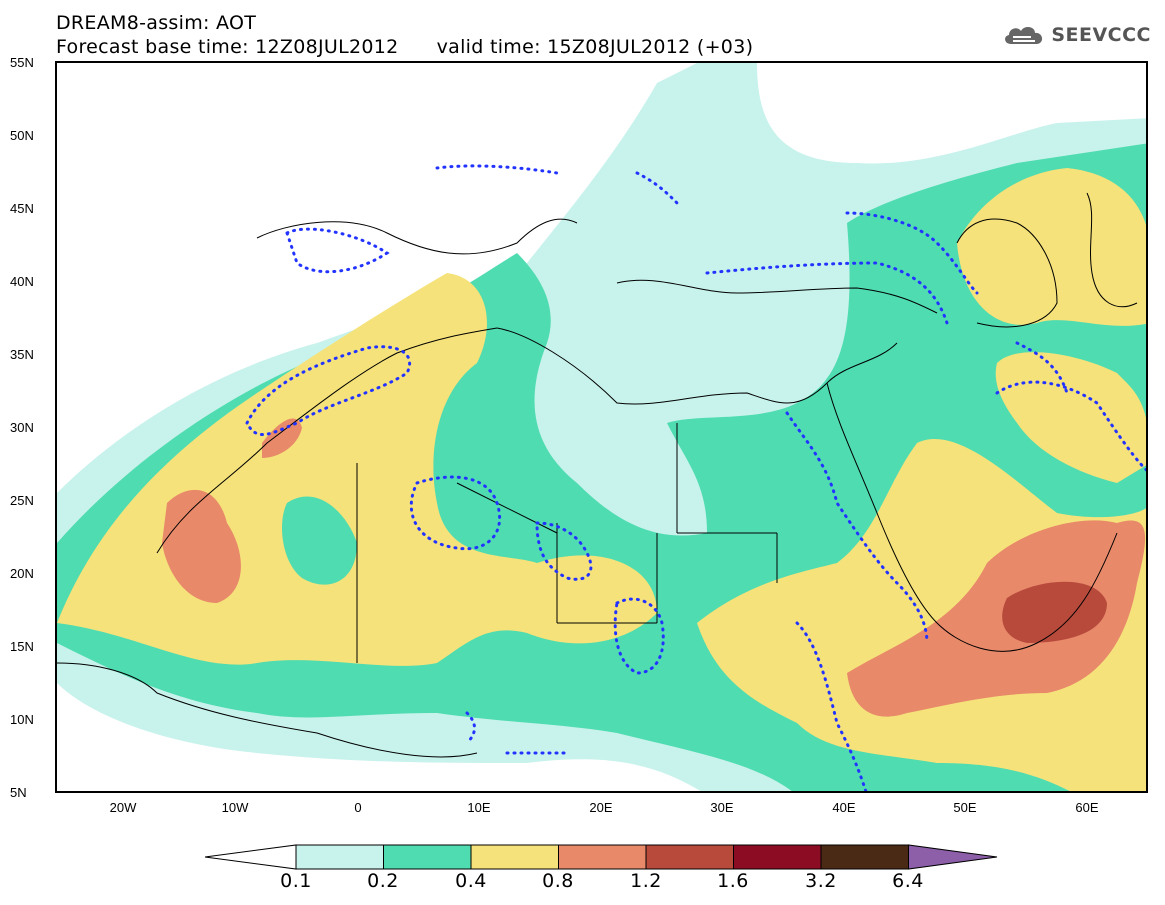  Describe the element at coordinates (22, 427) in the screenshot. I see `lat-label: 30N` at that location.